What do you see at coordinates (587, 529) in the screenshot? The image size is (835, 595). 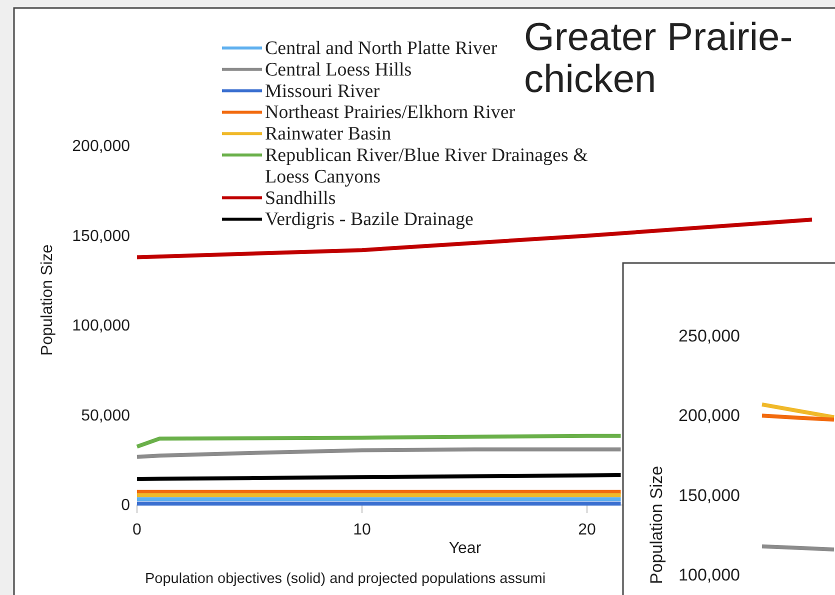 I see `x-tick-label: 20` at bounding box center [587, 529].